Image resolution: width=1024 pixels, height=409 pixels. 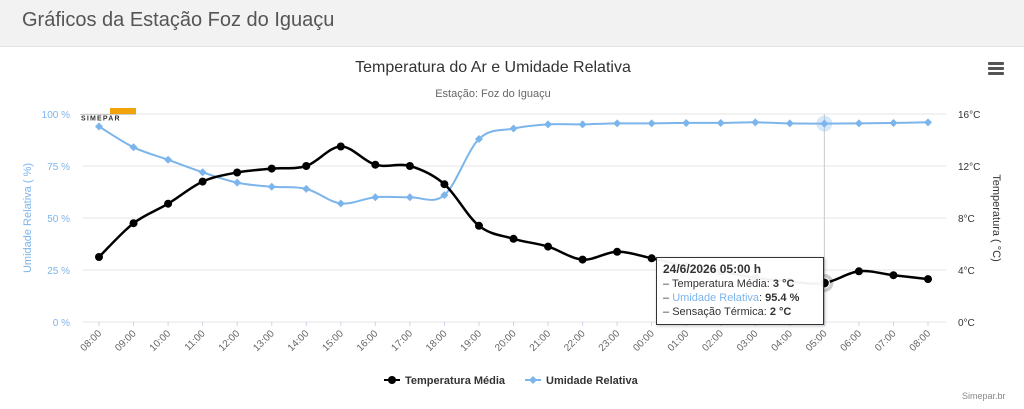 I want to click on x-tick-label: 18:00, so click(x=437, y=341).